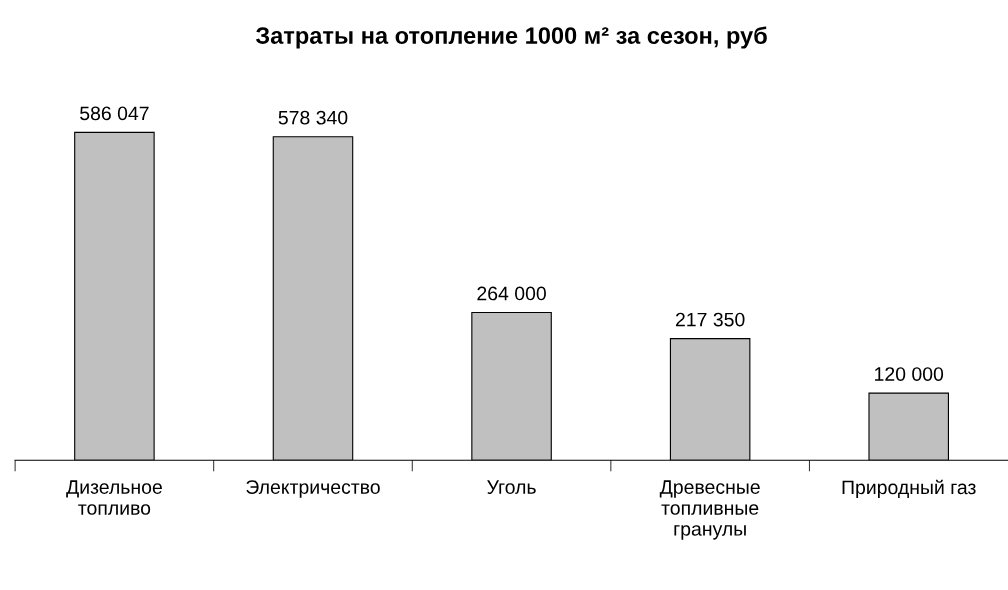 This screenshot has height=590, width=1008. Describe the element at coordinates (909, 374) in the screenshot. I see `data-label: 120 000` at that location.